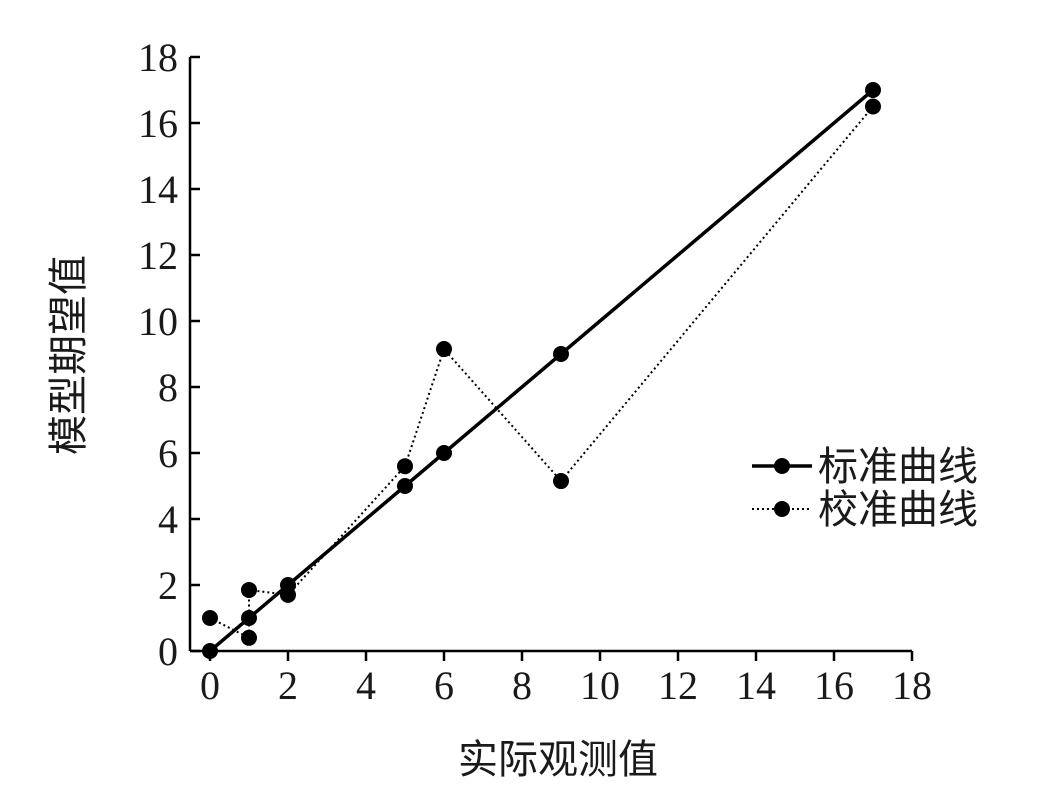 The height and width of the screenshot is (793, 1042). What do you see at coordinates (522, 685) in the screenshot?
I see `x-tick-label: 8` at bounding box center [522, 685].